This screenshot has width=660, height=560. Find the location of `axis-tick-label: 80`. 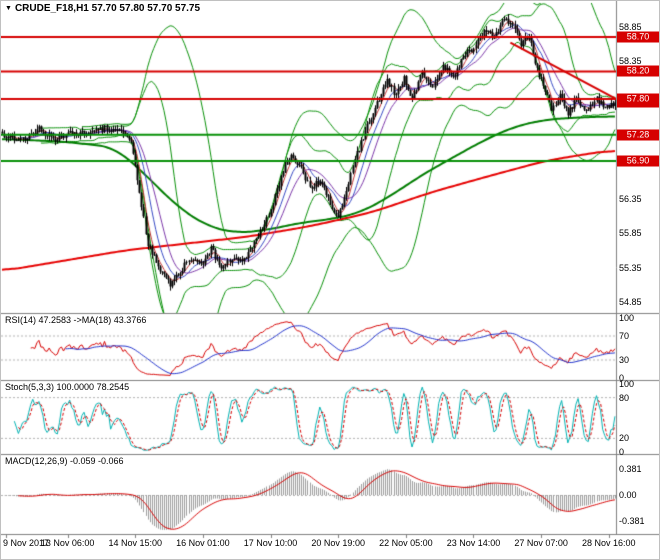

axis-tick-label: 80 is located at coordinates (624, 397).